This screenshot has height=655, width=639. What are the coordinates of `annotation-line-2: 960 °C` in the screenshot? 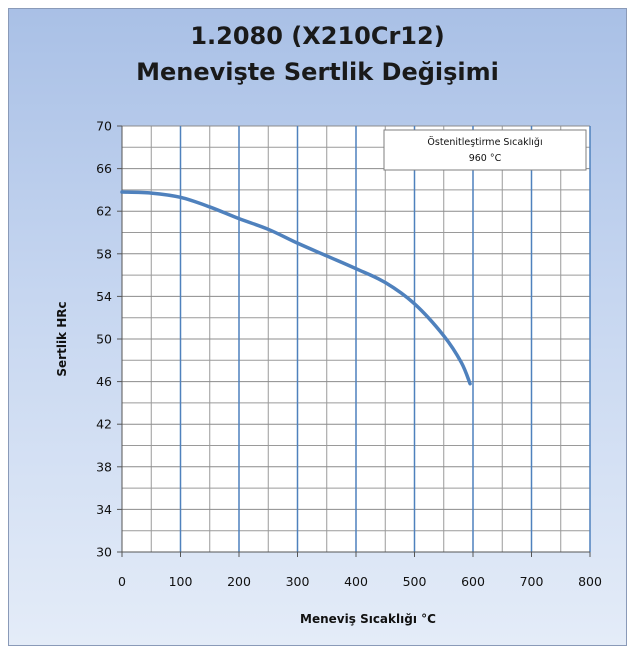 It's located at (485, 158).